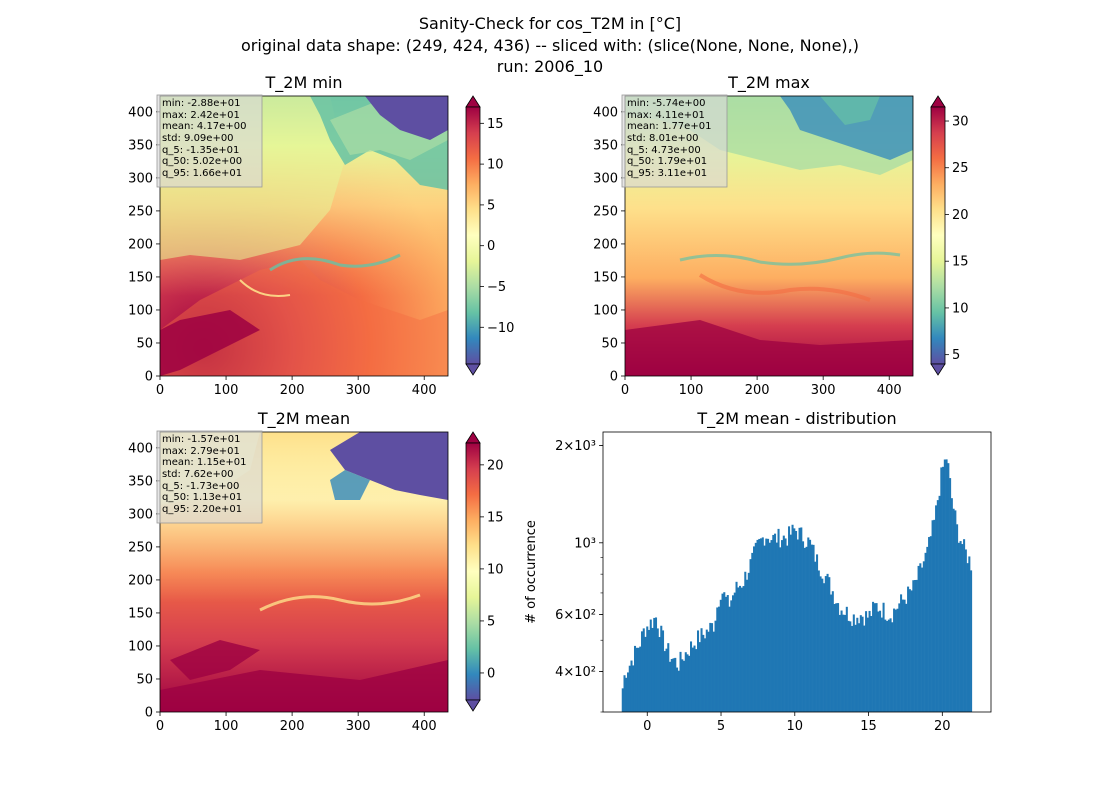 This screenshot has width=1100, height=800. Describe the element at coordinates (667, 161) in the screenshot. I see `stats-line: q_50: 1.79e+01` at that location.